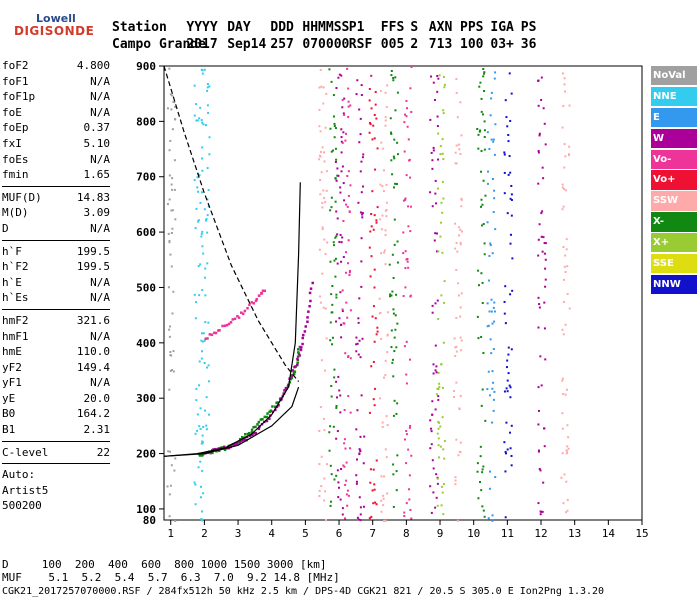  What do you see at coordinates (9, 414) in the screenshot?
I see `param-key: B0` at bounding box center [9, 414].